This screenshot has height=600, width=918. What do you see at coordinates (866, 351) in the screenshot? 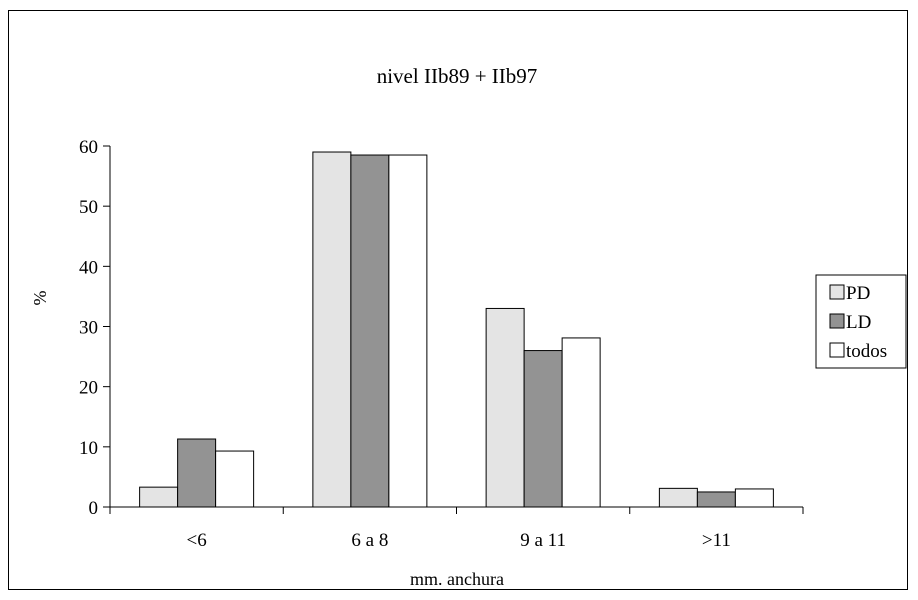
I see `legend-label-todos: todos` at bounding box center [866, 351].